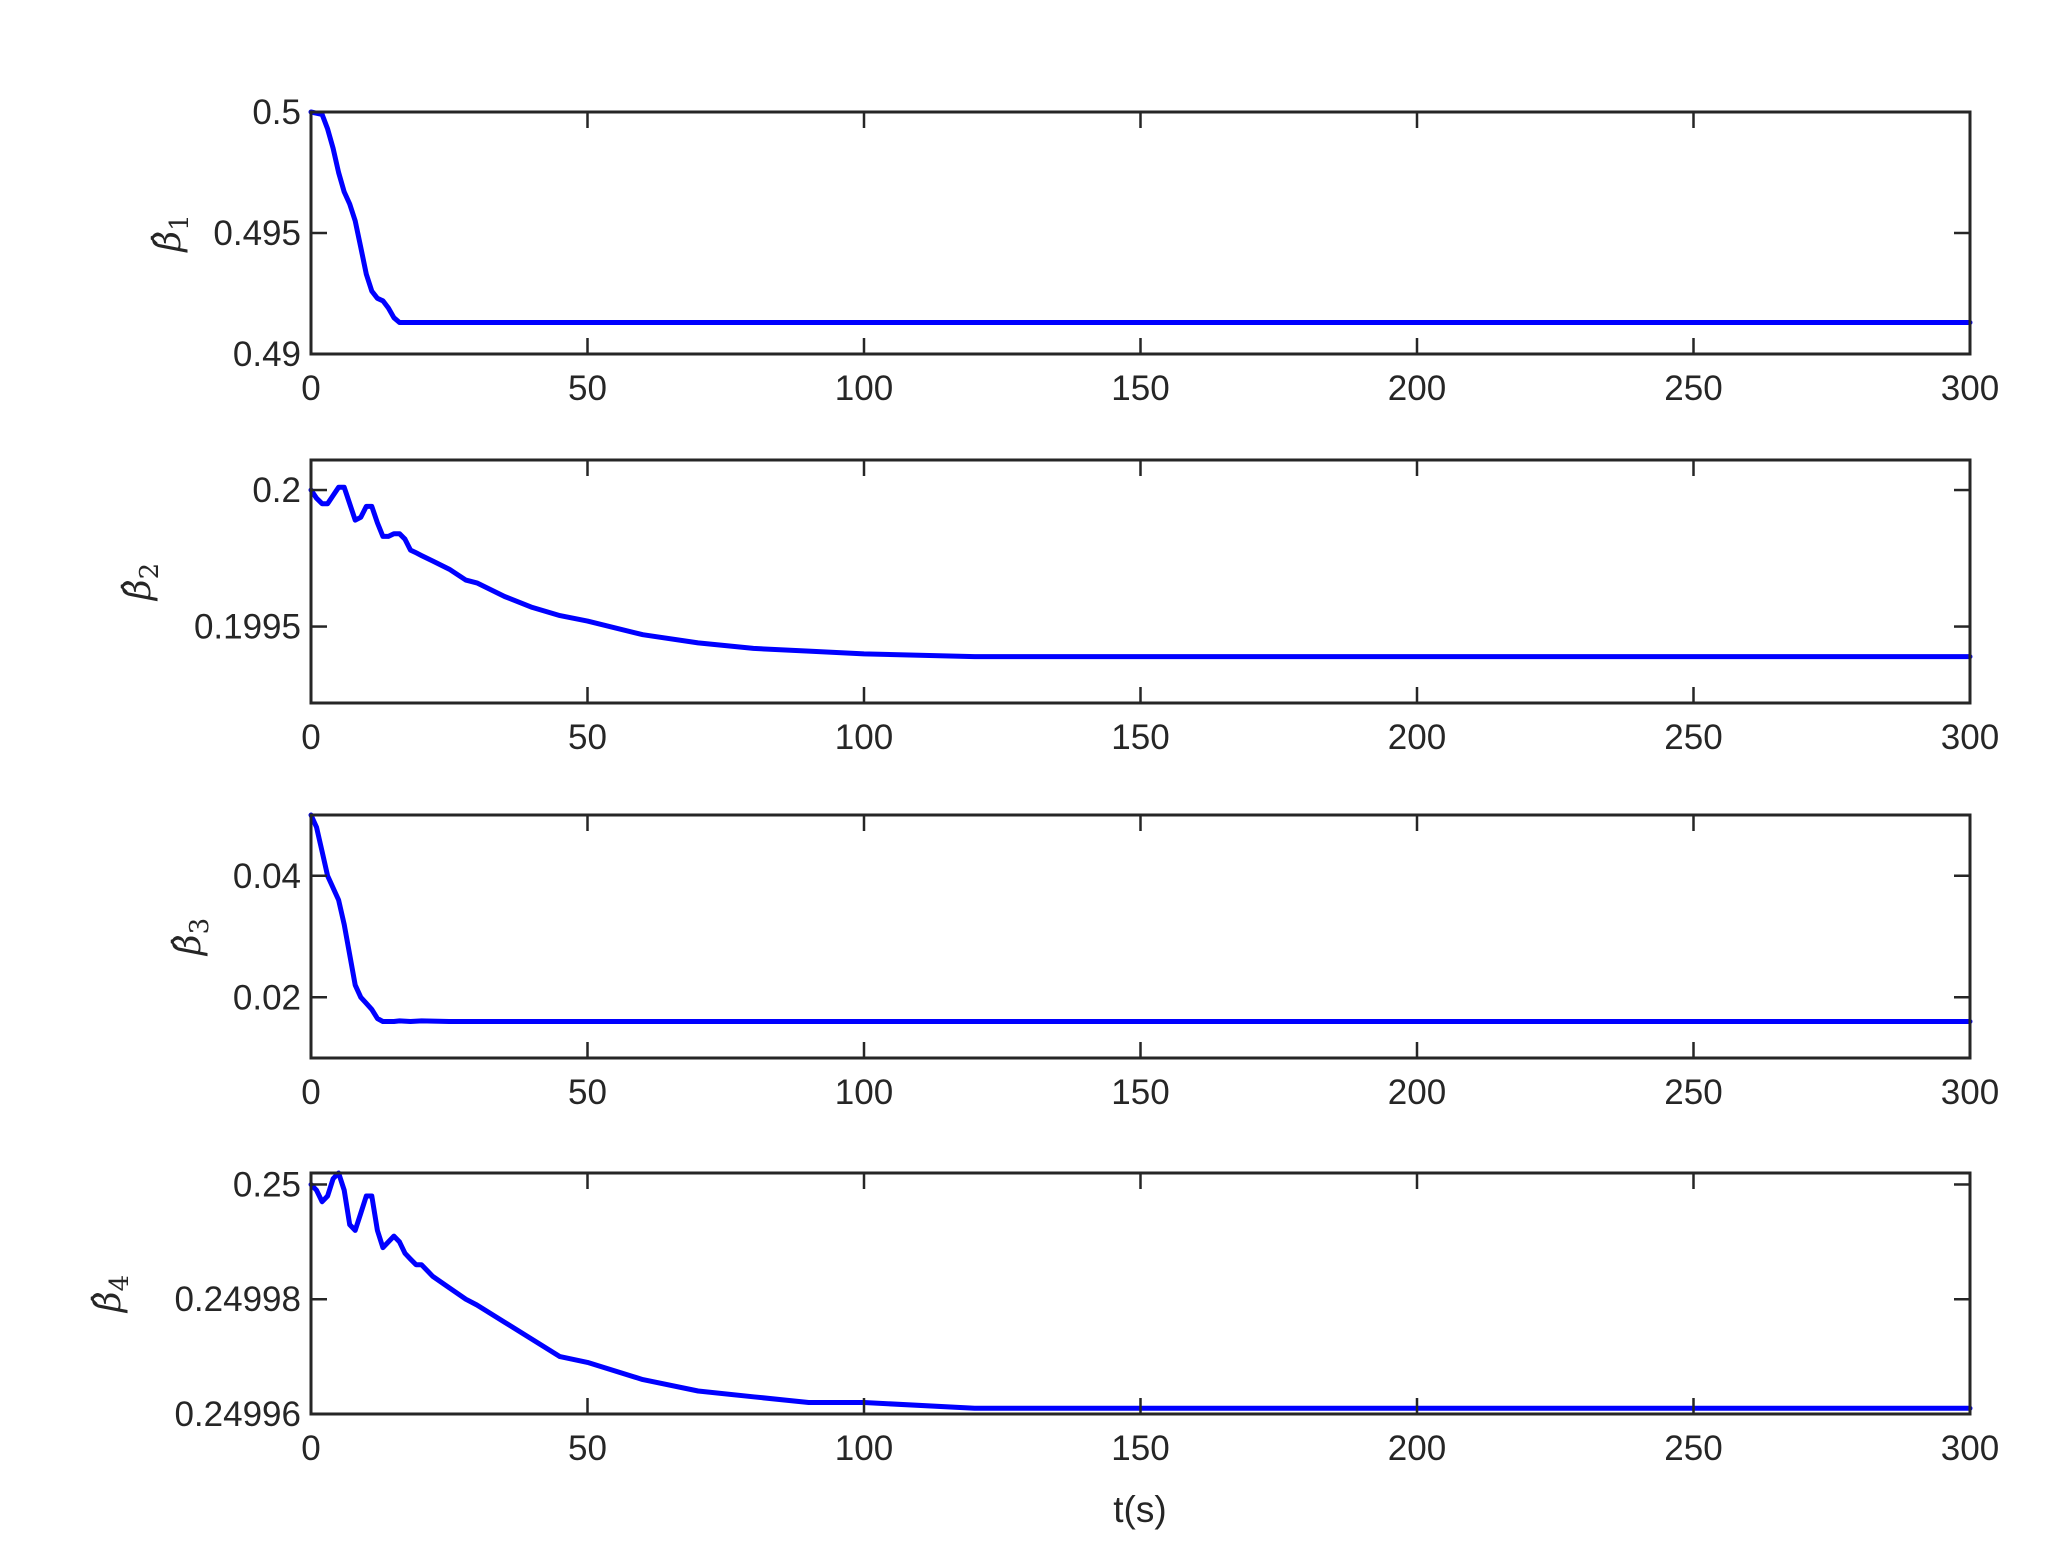 The height and width of the screenshot is (1568, 2062). I want to click on y-axis-label: β̂3, so click(191, 937).